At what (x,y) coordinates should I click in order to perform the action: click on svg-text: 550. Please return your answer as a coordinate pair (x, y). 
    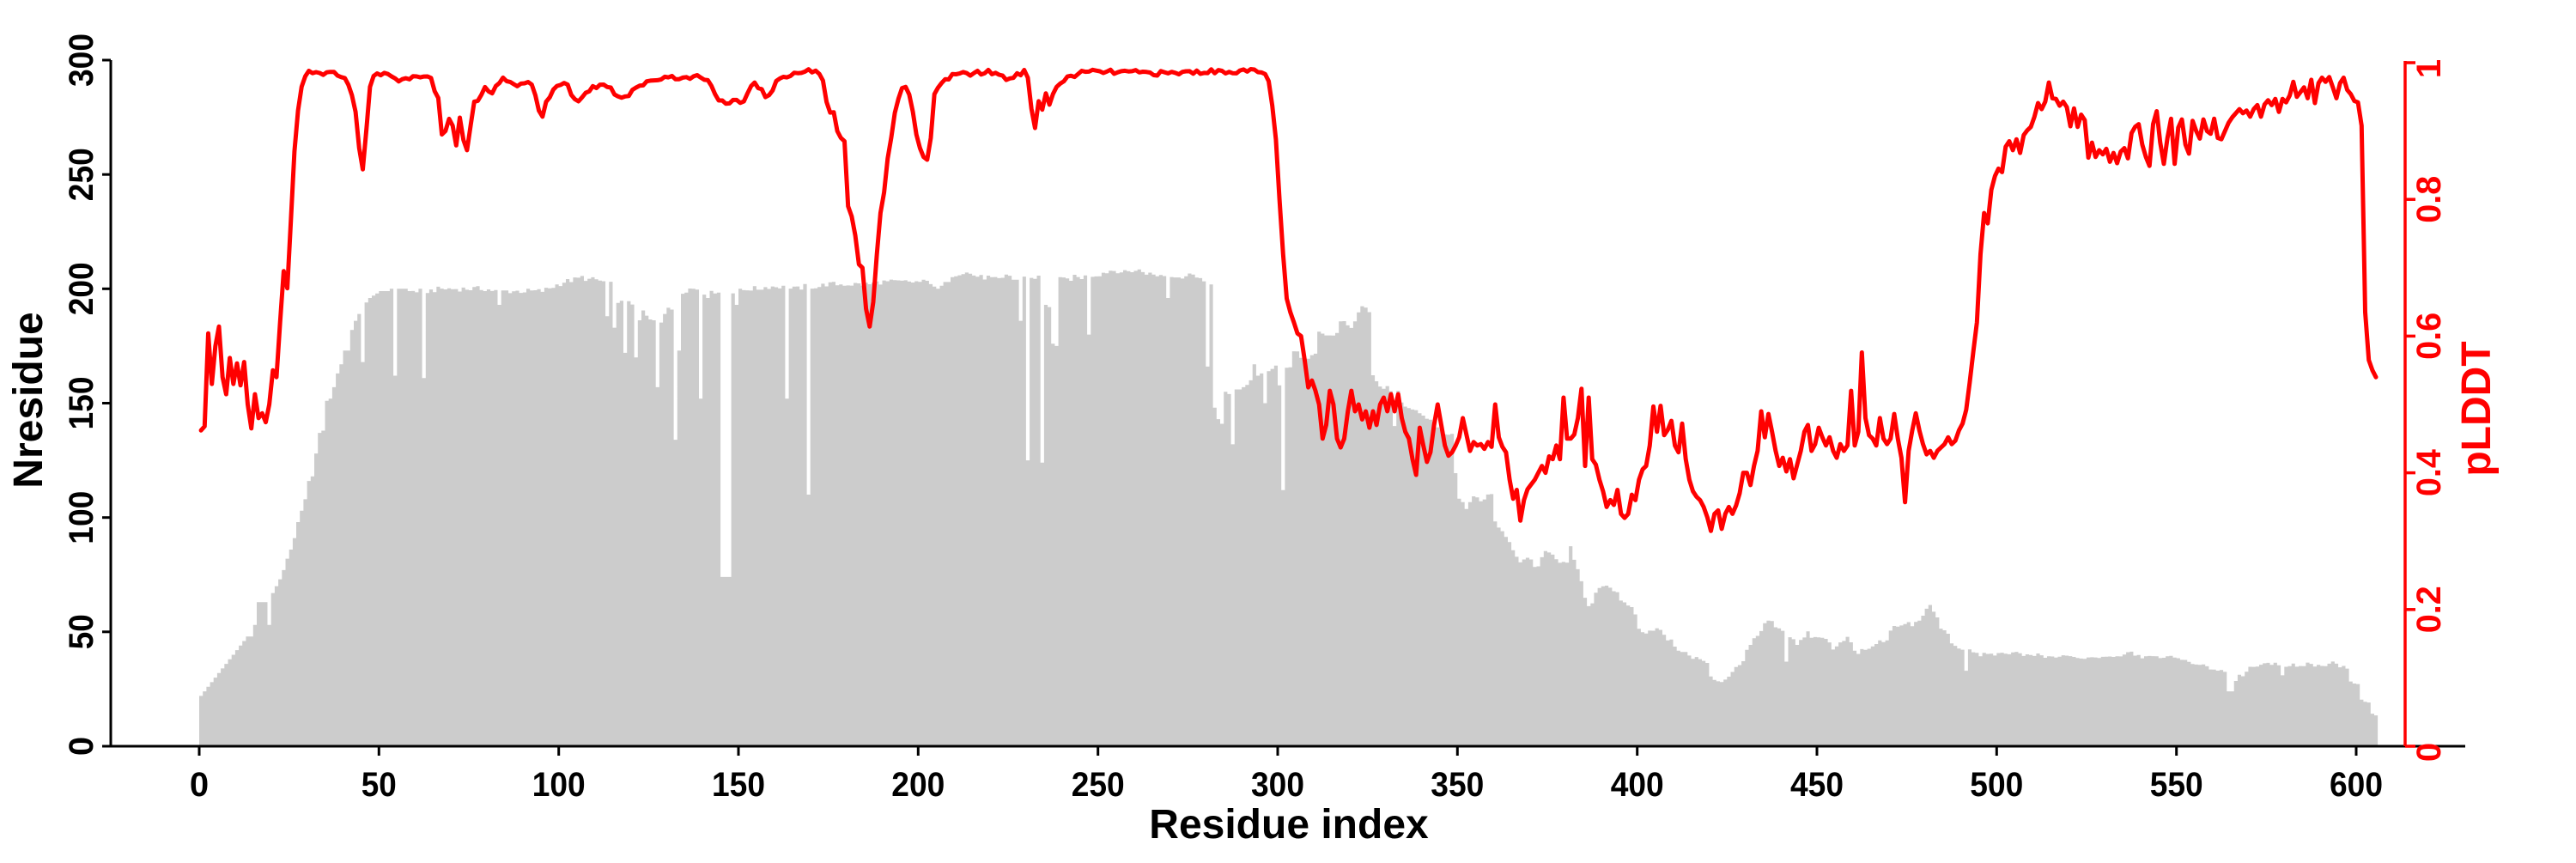
    Looking at the image, I should click on (2177, 785).